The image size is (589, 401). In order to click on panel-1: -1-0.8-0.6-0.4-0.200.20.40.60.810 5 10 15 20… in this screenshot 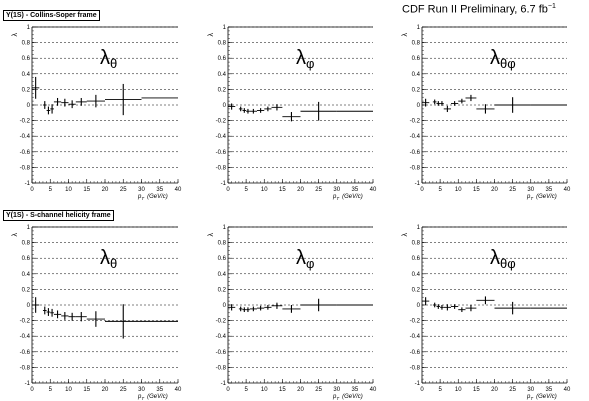, I will do `click(292, 113)`.